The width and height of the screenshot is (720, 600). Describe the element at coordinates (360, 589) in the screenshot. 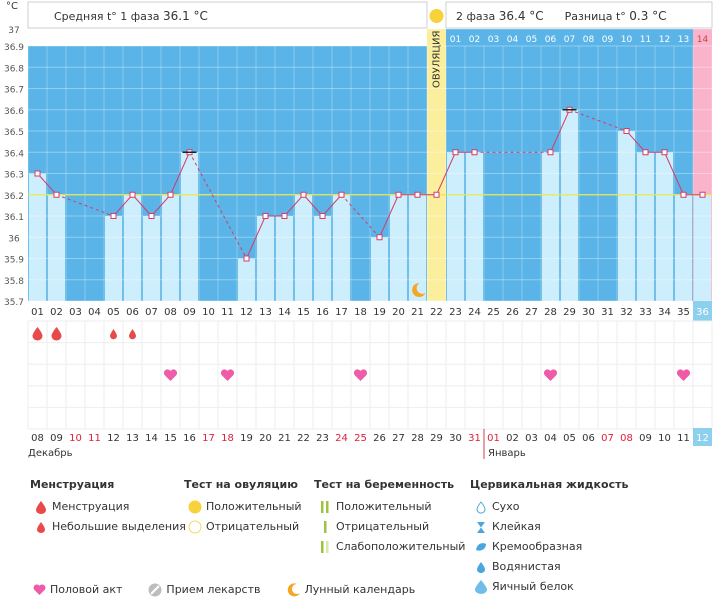

I see `legend-item-label: Лунный календарь` at that location.